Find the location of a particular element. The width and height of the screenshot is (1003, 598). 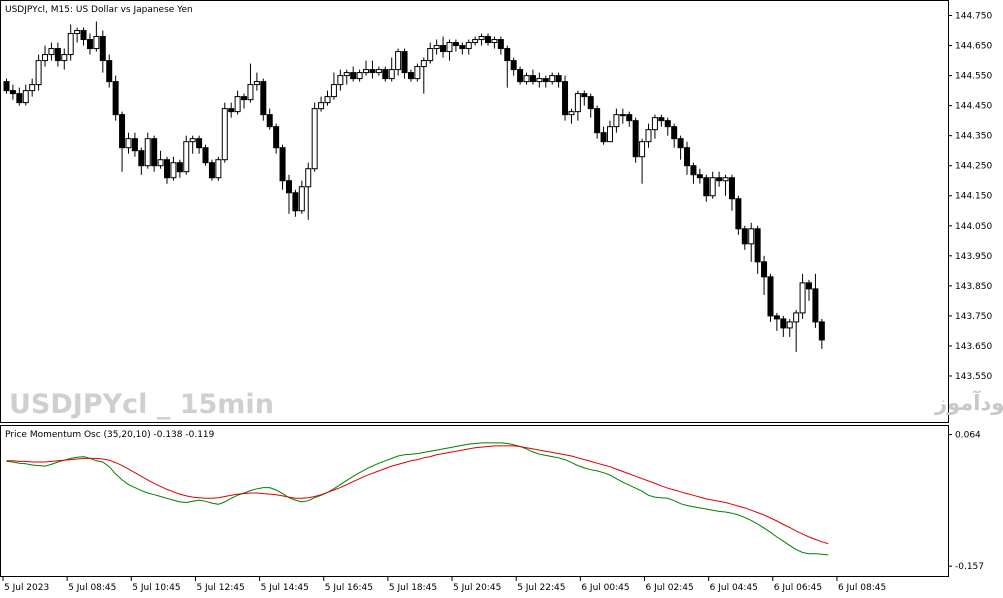

time-tick-label: 5 Jul 16:45 is located at coordinates (349, 588).